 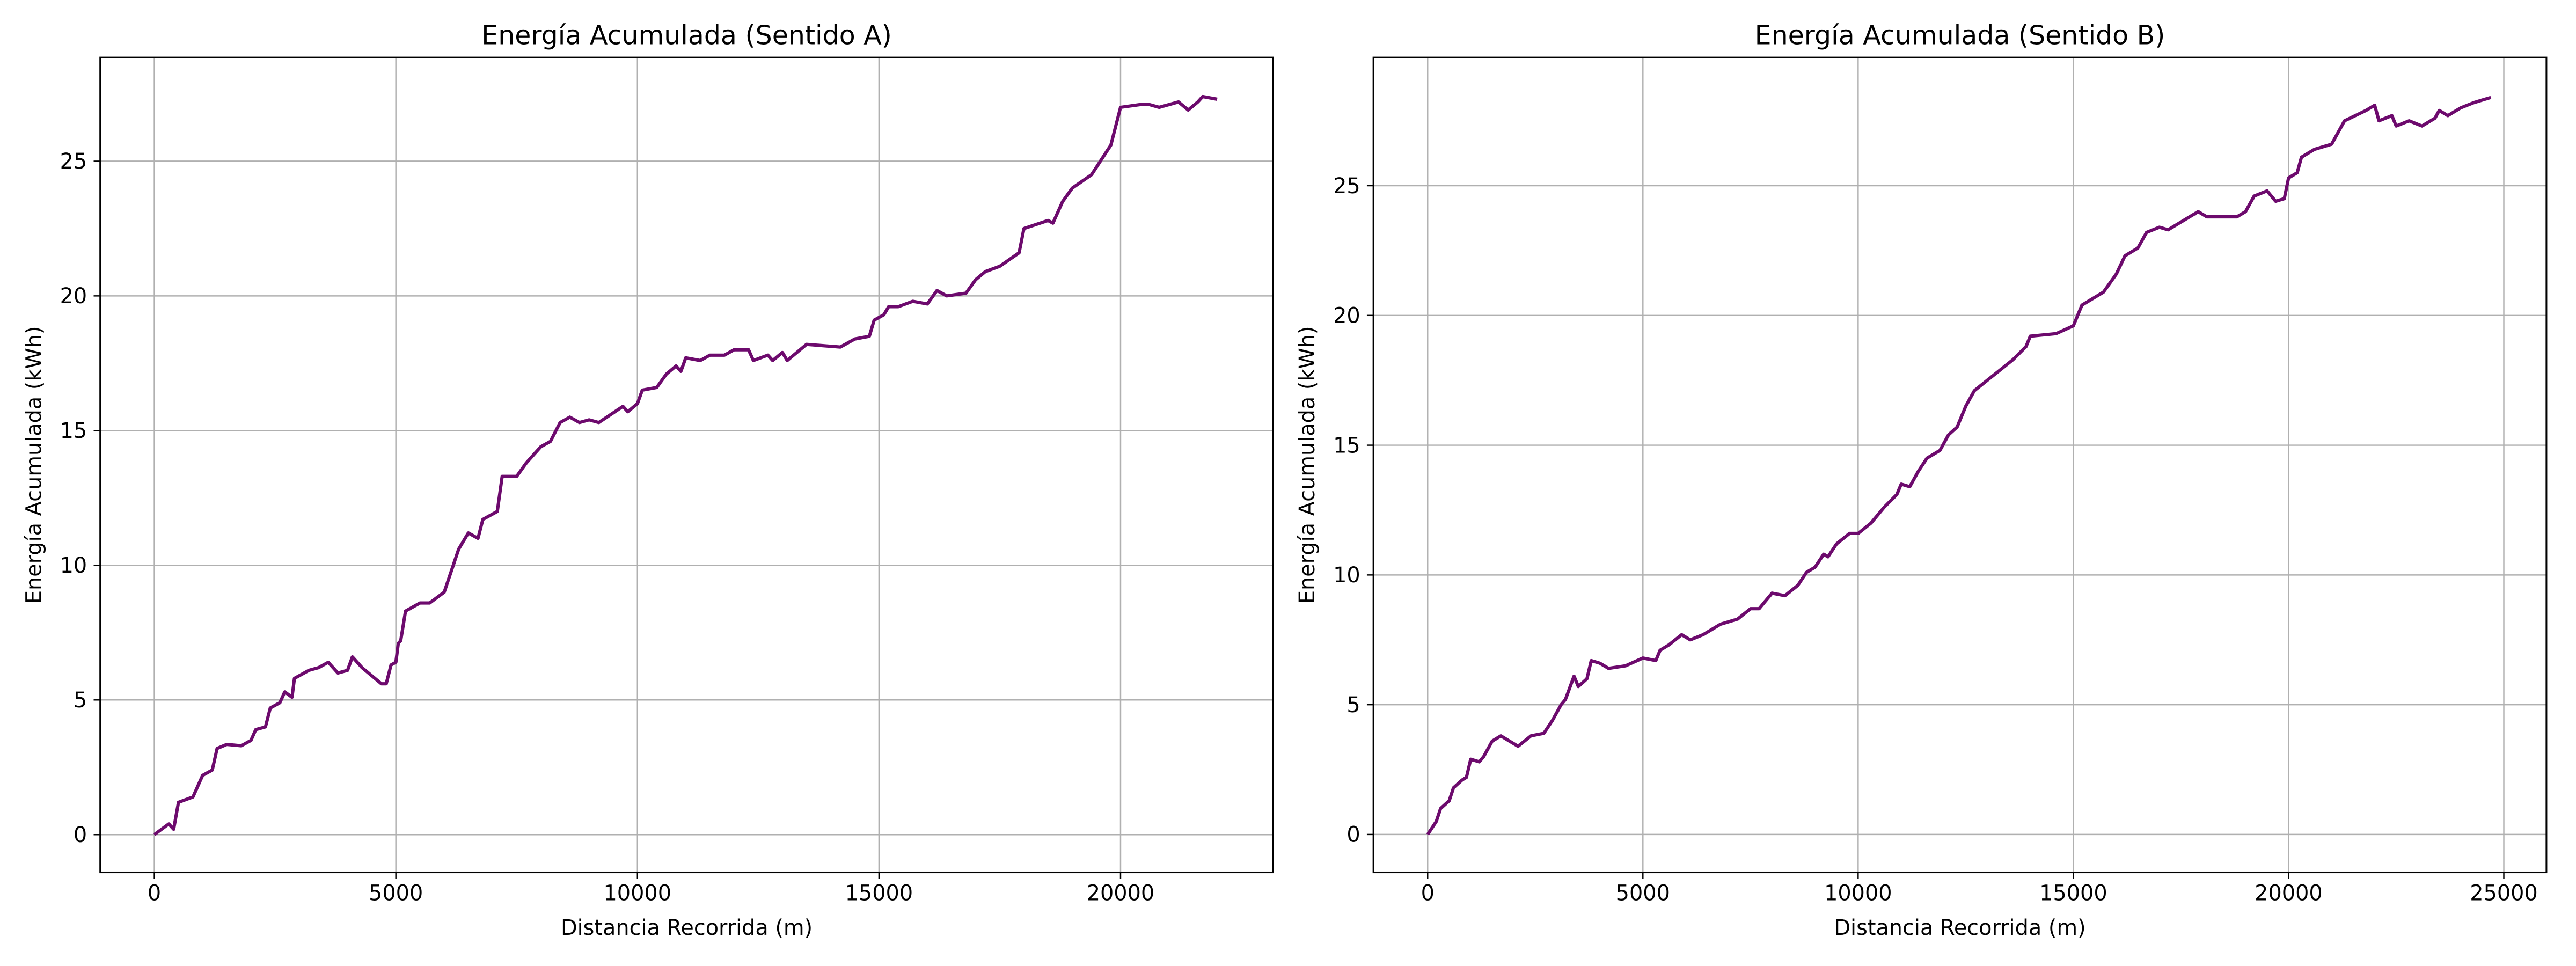 What do you see at coordinates (2504, 893) in the screenshot?
I see `x-tick-label: 25000` at bounding box center [2504, 893].